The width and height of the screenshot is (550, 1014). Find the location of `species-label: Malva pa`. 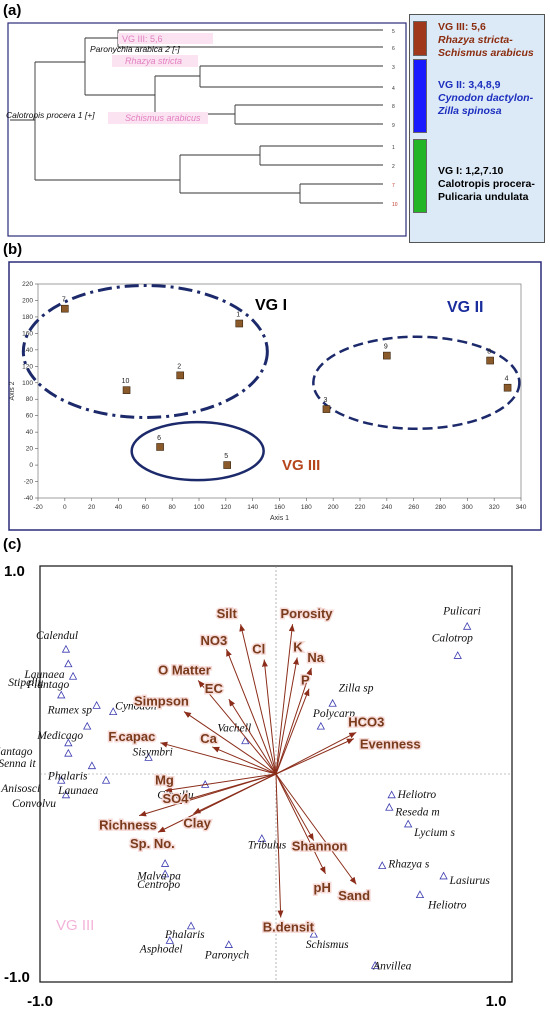

species-label: Malva pa is located at coordinates (158, 876).